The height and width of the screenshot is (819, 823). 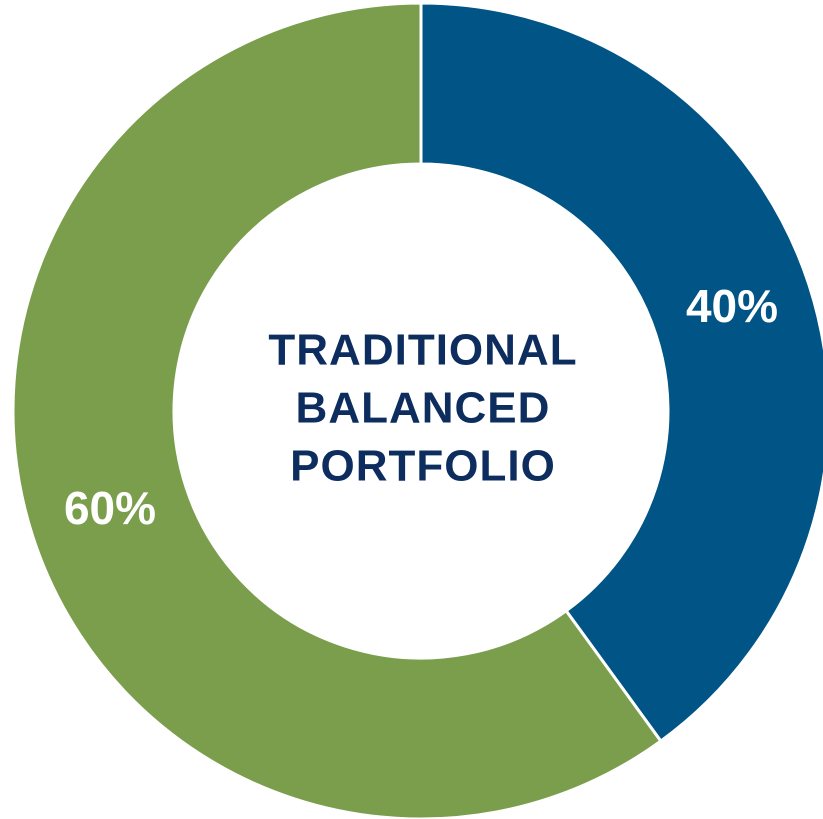 What do you see at coordinates (423, 466) in the screenshot?
I see `center-label: PORTFOLIO` at bounding box center [423, 466].